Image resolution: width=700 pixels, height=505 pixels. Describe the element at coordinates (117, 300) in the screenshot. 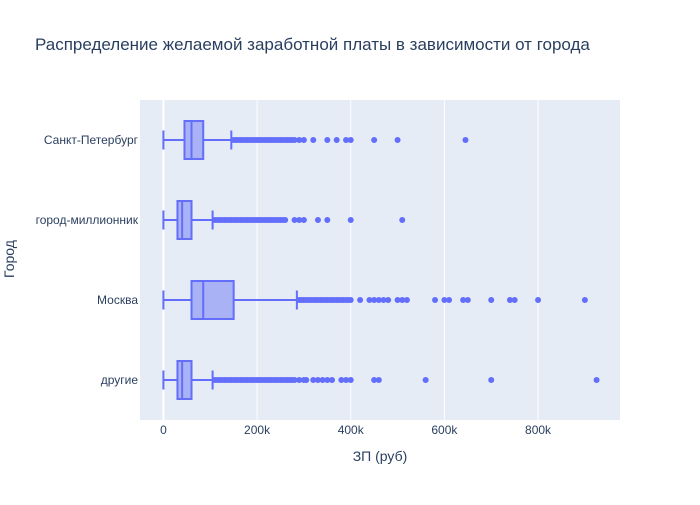

I see `y-tick-label: Москва` at that location.